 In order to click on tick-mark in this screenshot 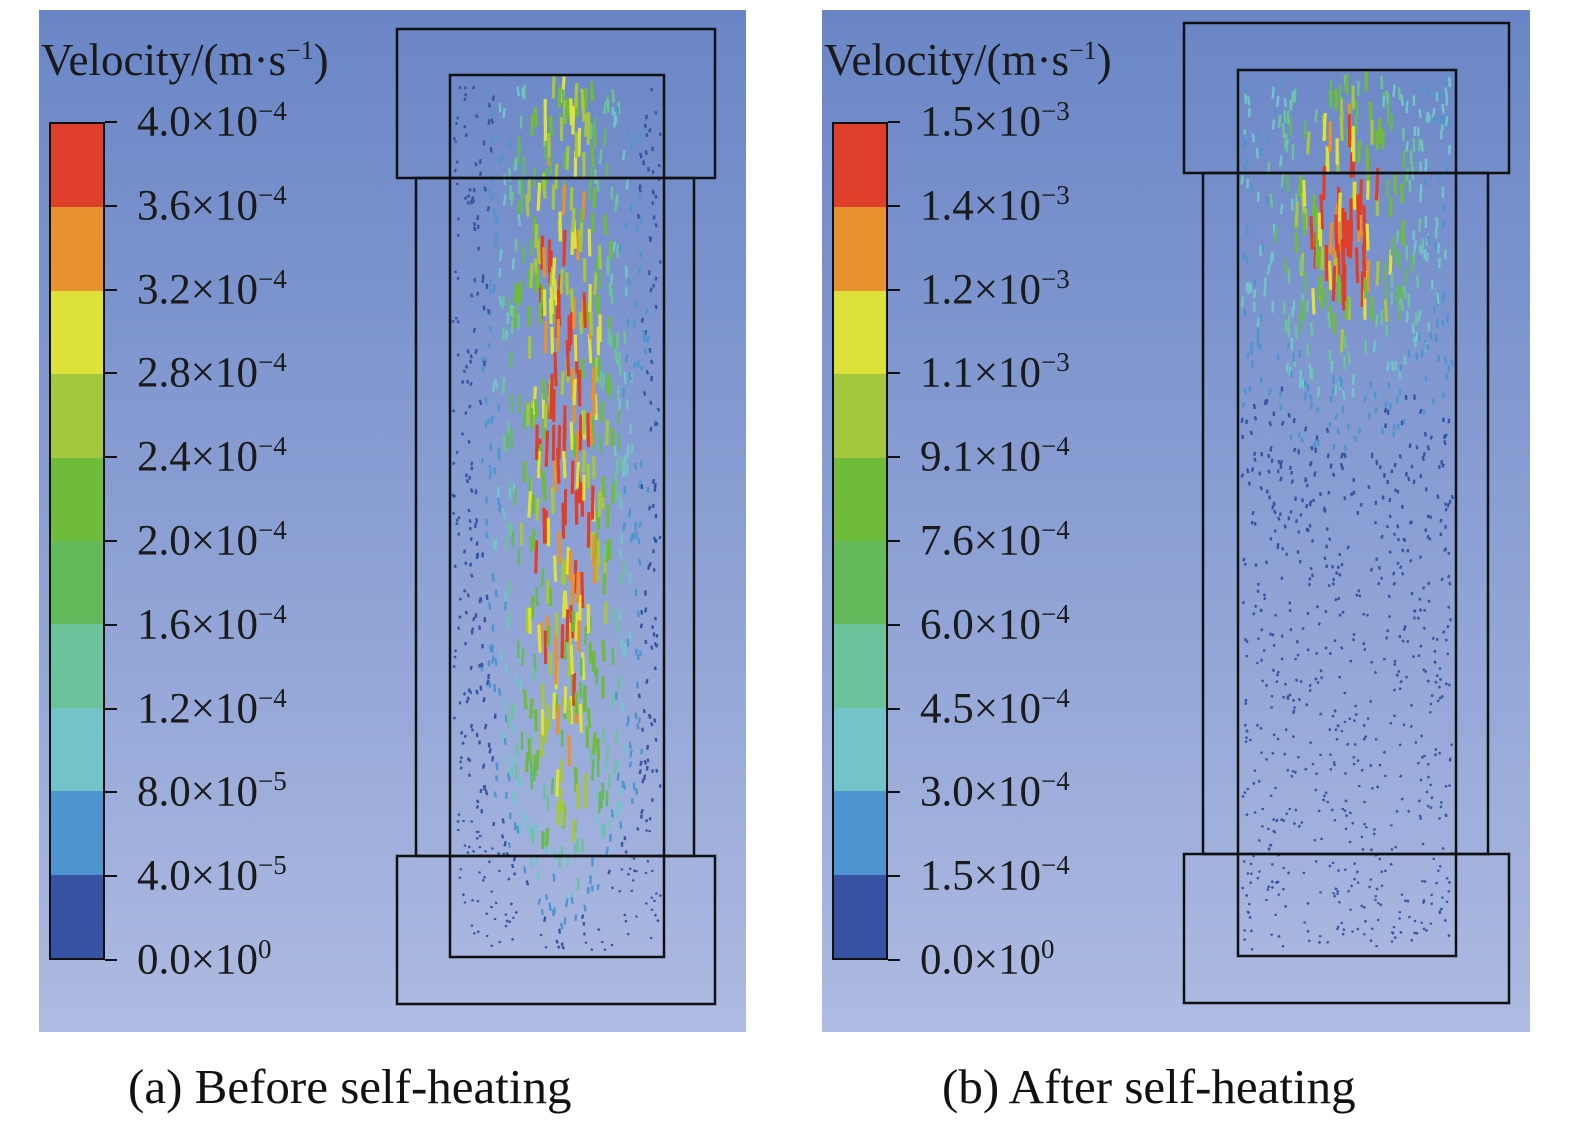, I will do `click(894, 122)`.